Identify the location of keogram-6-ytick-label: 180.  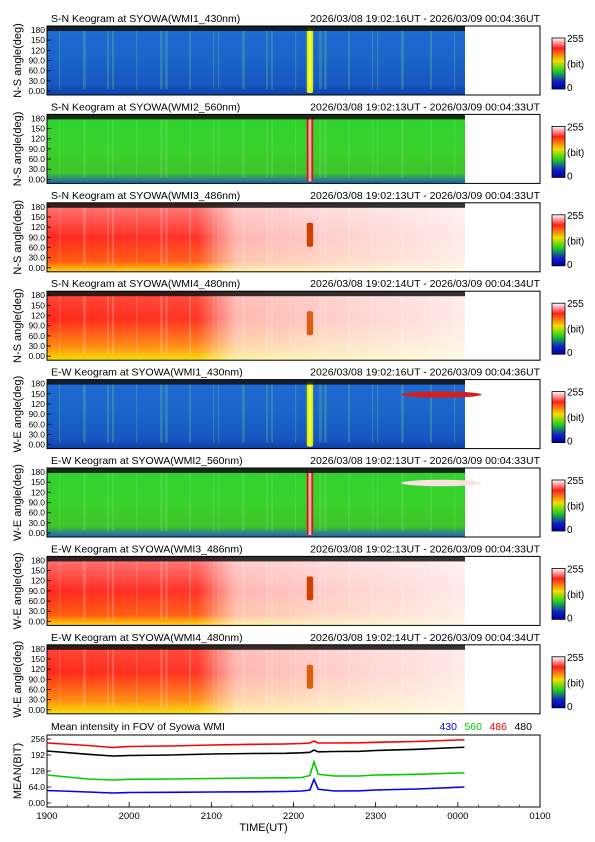
(38, 472).